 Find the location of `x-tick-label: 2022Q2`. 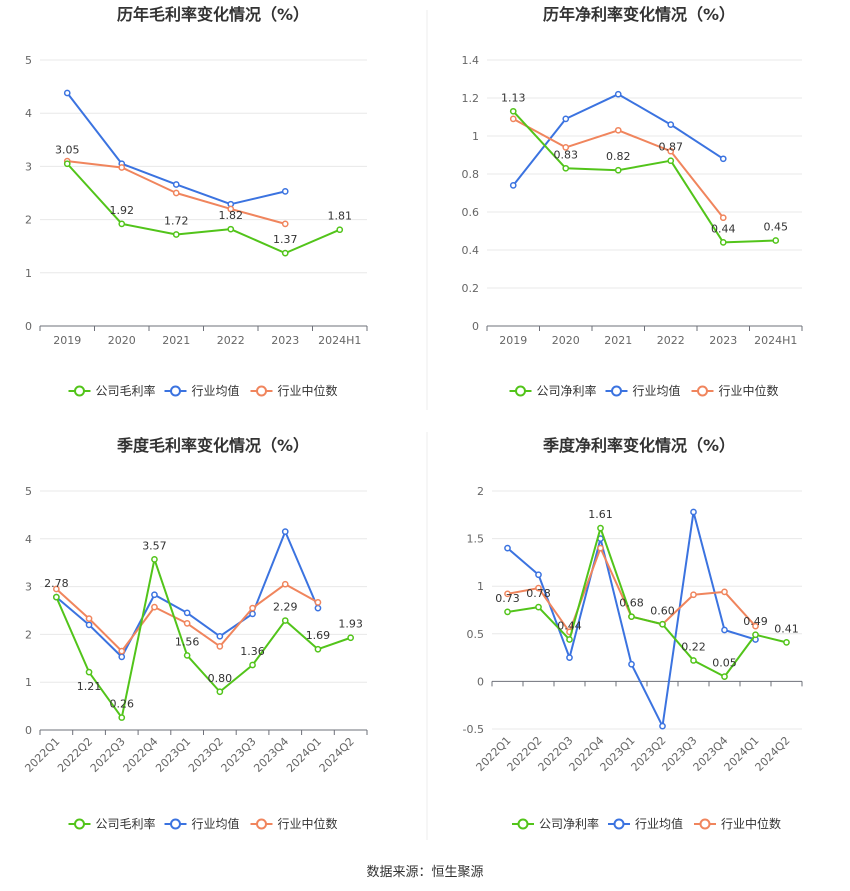

x-tick-label: 2022Q2 is located at coordinates (75, 755).